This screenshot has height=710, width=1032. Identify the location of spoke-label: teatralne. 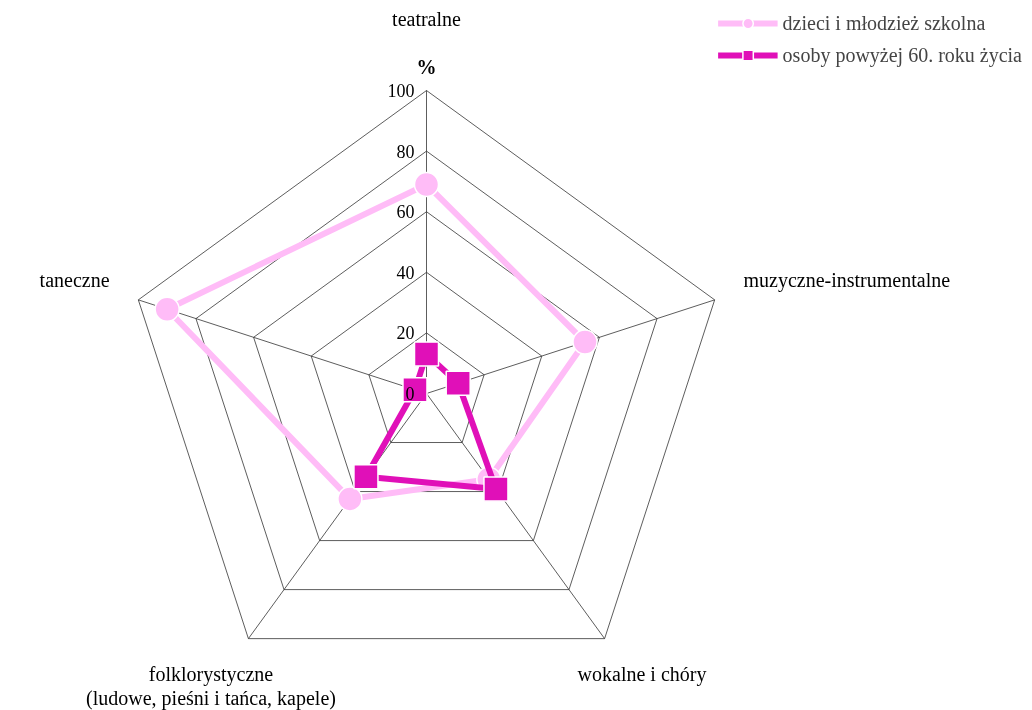
(427, 18).